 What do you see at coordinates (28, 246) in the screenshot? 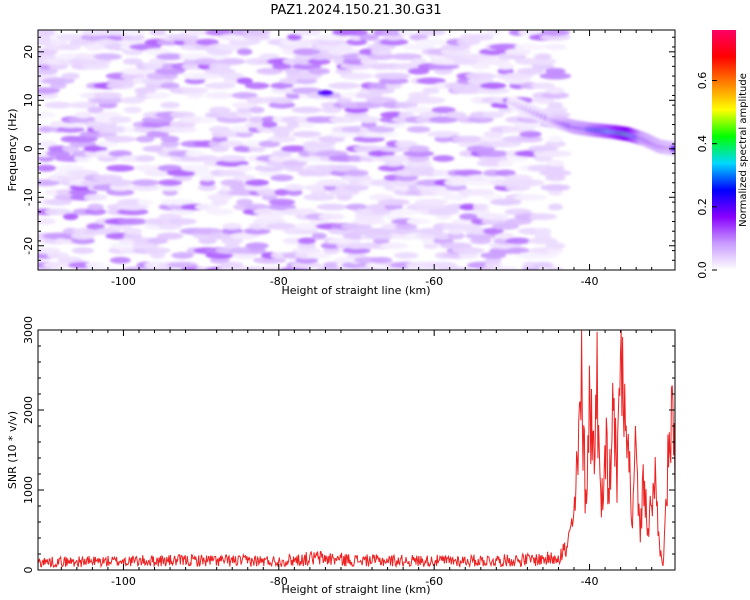
I see `y-tick-label: -20` at bounding box center [28, 246].